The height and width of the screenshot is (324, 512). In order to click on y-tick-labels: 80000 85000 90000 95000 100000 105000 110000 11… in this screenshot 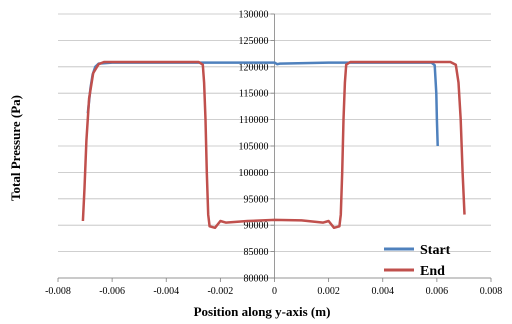, I will do `click(254, 147)`.